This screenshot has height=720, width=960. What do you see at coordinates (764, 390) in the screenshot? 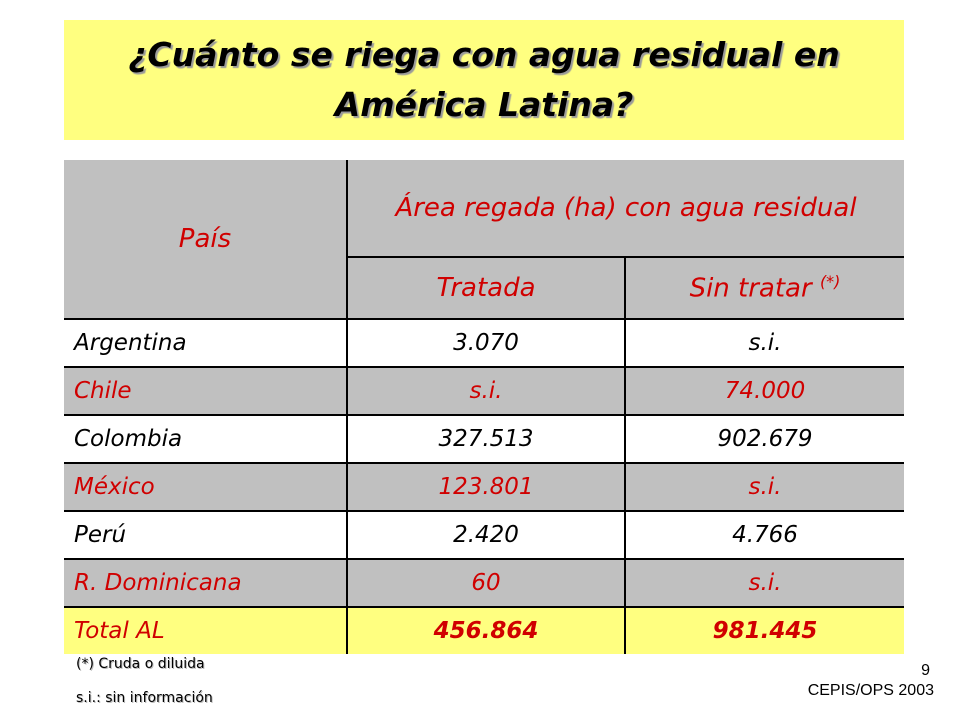
I see `row-untreated: 74.000` at bounding box center [764, 390].